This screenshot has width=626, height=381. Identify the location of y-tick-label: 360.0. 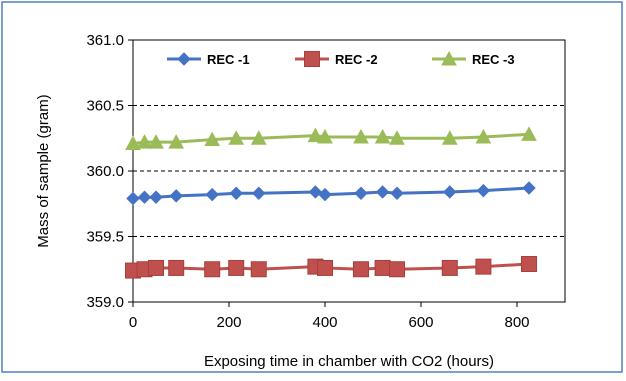
(105, 171).